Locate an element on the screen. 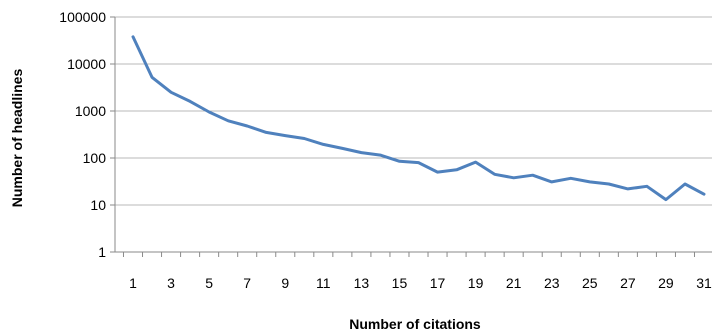 Image resolution: width=714 pixels, height=335 pixels. x-tick-label: 15 is located at coordinates (400, 283).